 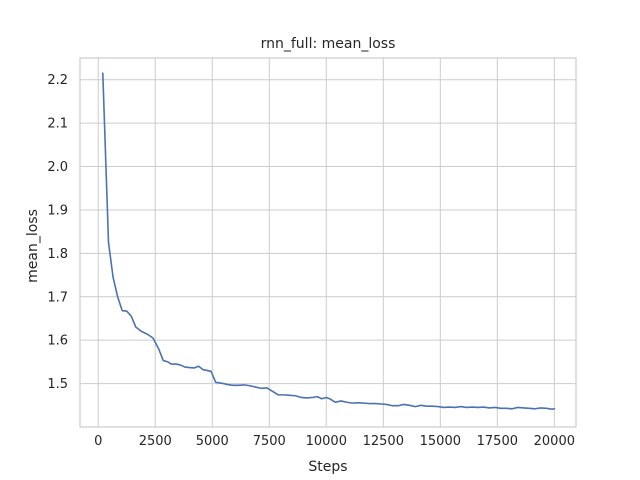 I want to click on y-tick-label: 2.0, so click(x=57, y=167).